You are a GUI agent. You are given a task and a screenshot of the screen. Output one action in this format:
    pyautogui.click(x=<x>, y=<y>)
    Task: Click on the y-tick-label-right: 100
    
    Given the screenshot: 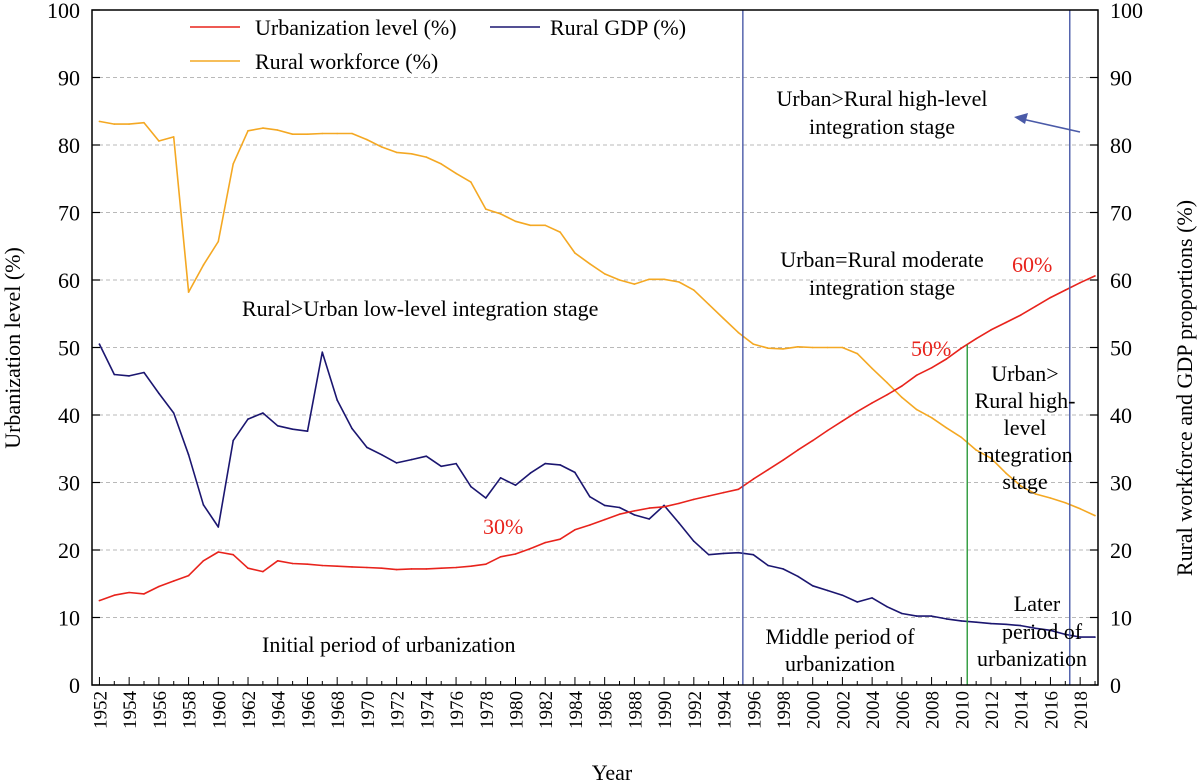 What is the action you would take?
    pyautogui.click(x=1126, y=11)
    